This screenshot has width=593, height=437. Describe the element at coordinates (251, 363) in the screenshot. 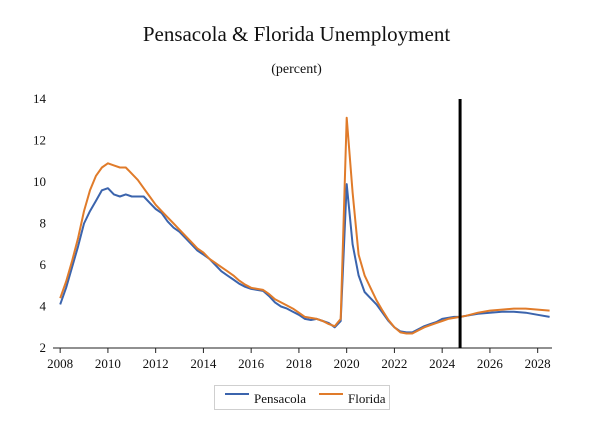

I see `x-tick-label: 2016` at that location.